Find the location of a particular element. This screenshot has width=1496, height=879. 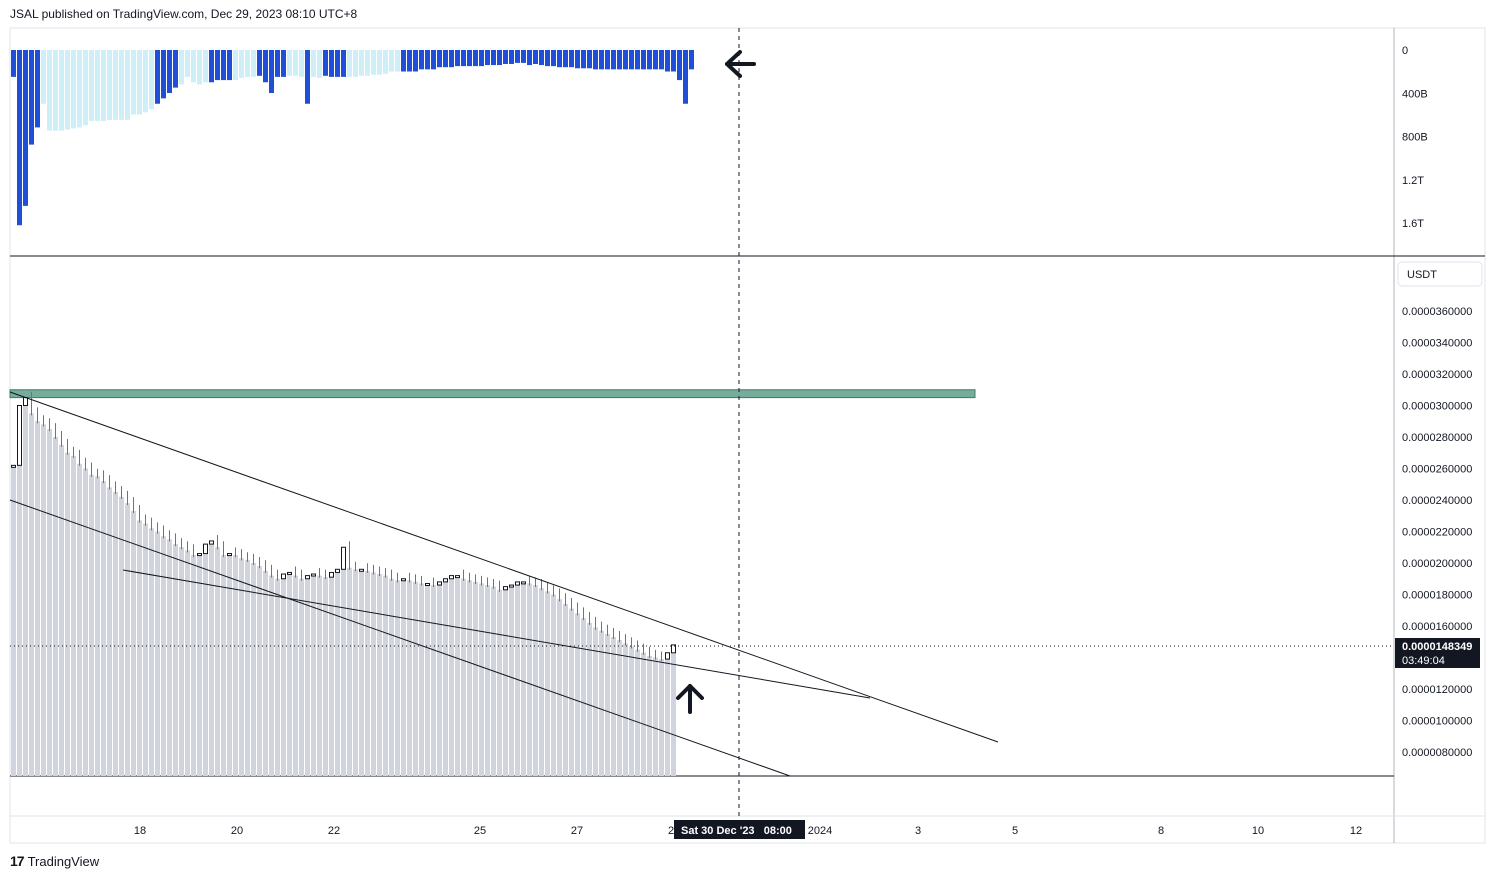

price-tick-label: 0.0000160000 is located at coordinates (1437, 627).